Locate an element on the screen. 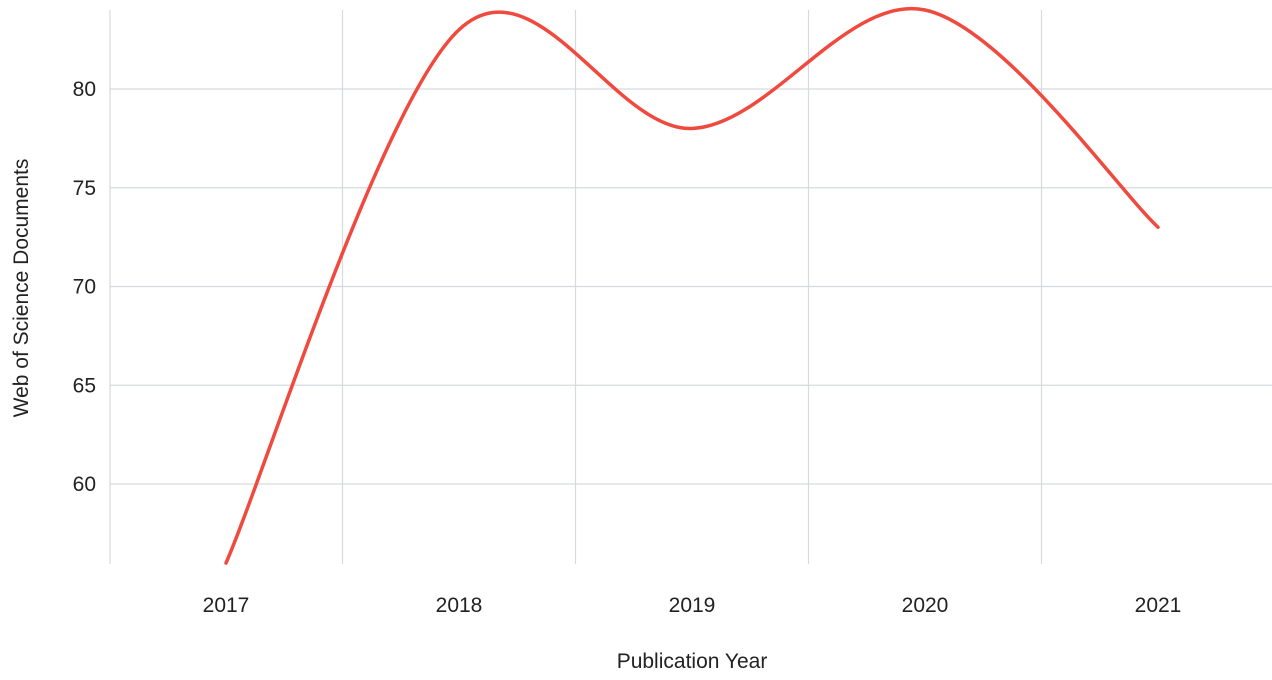 The image size is (1272, 680). y-tick-label: 60 is located at coordinates (84, 484).